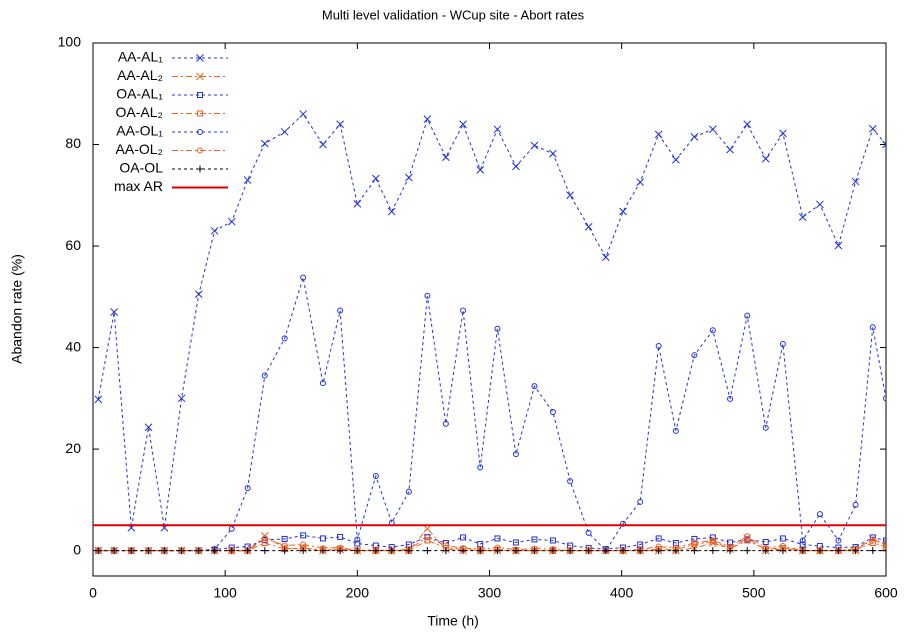 Image resolution: width=907 pixels, height=640 pixels. Describe the element at coordinates (141, 168) in the screenshot. I see `legend-label: OA-OL` at that location.